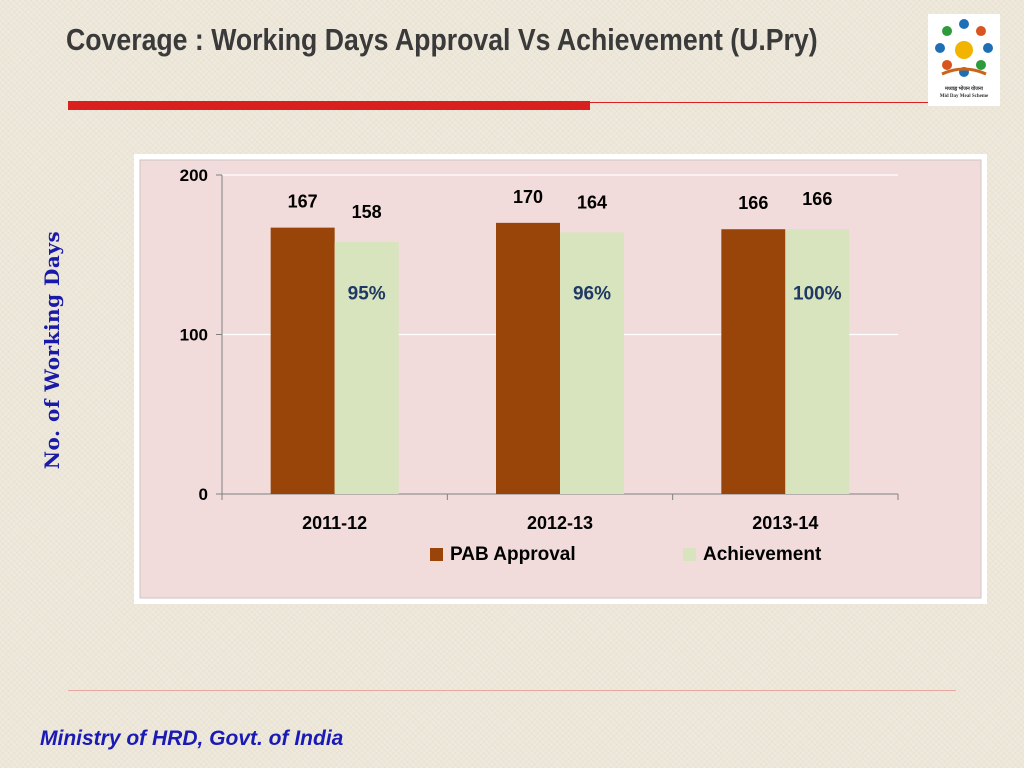 The height and width of the screenshot is (768, 1024). I want to click on mid-day-meal-logo: मध्याह्न भोजन योजना Mid Day Meal Scheme, so click(964, 60).